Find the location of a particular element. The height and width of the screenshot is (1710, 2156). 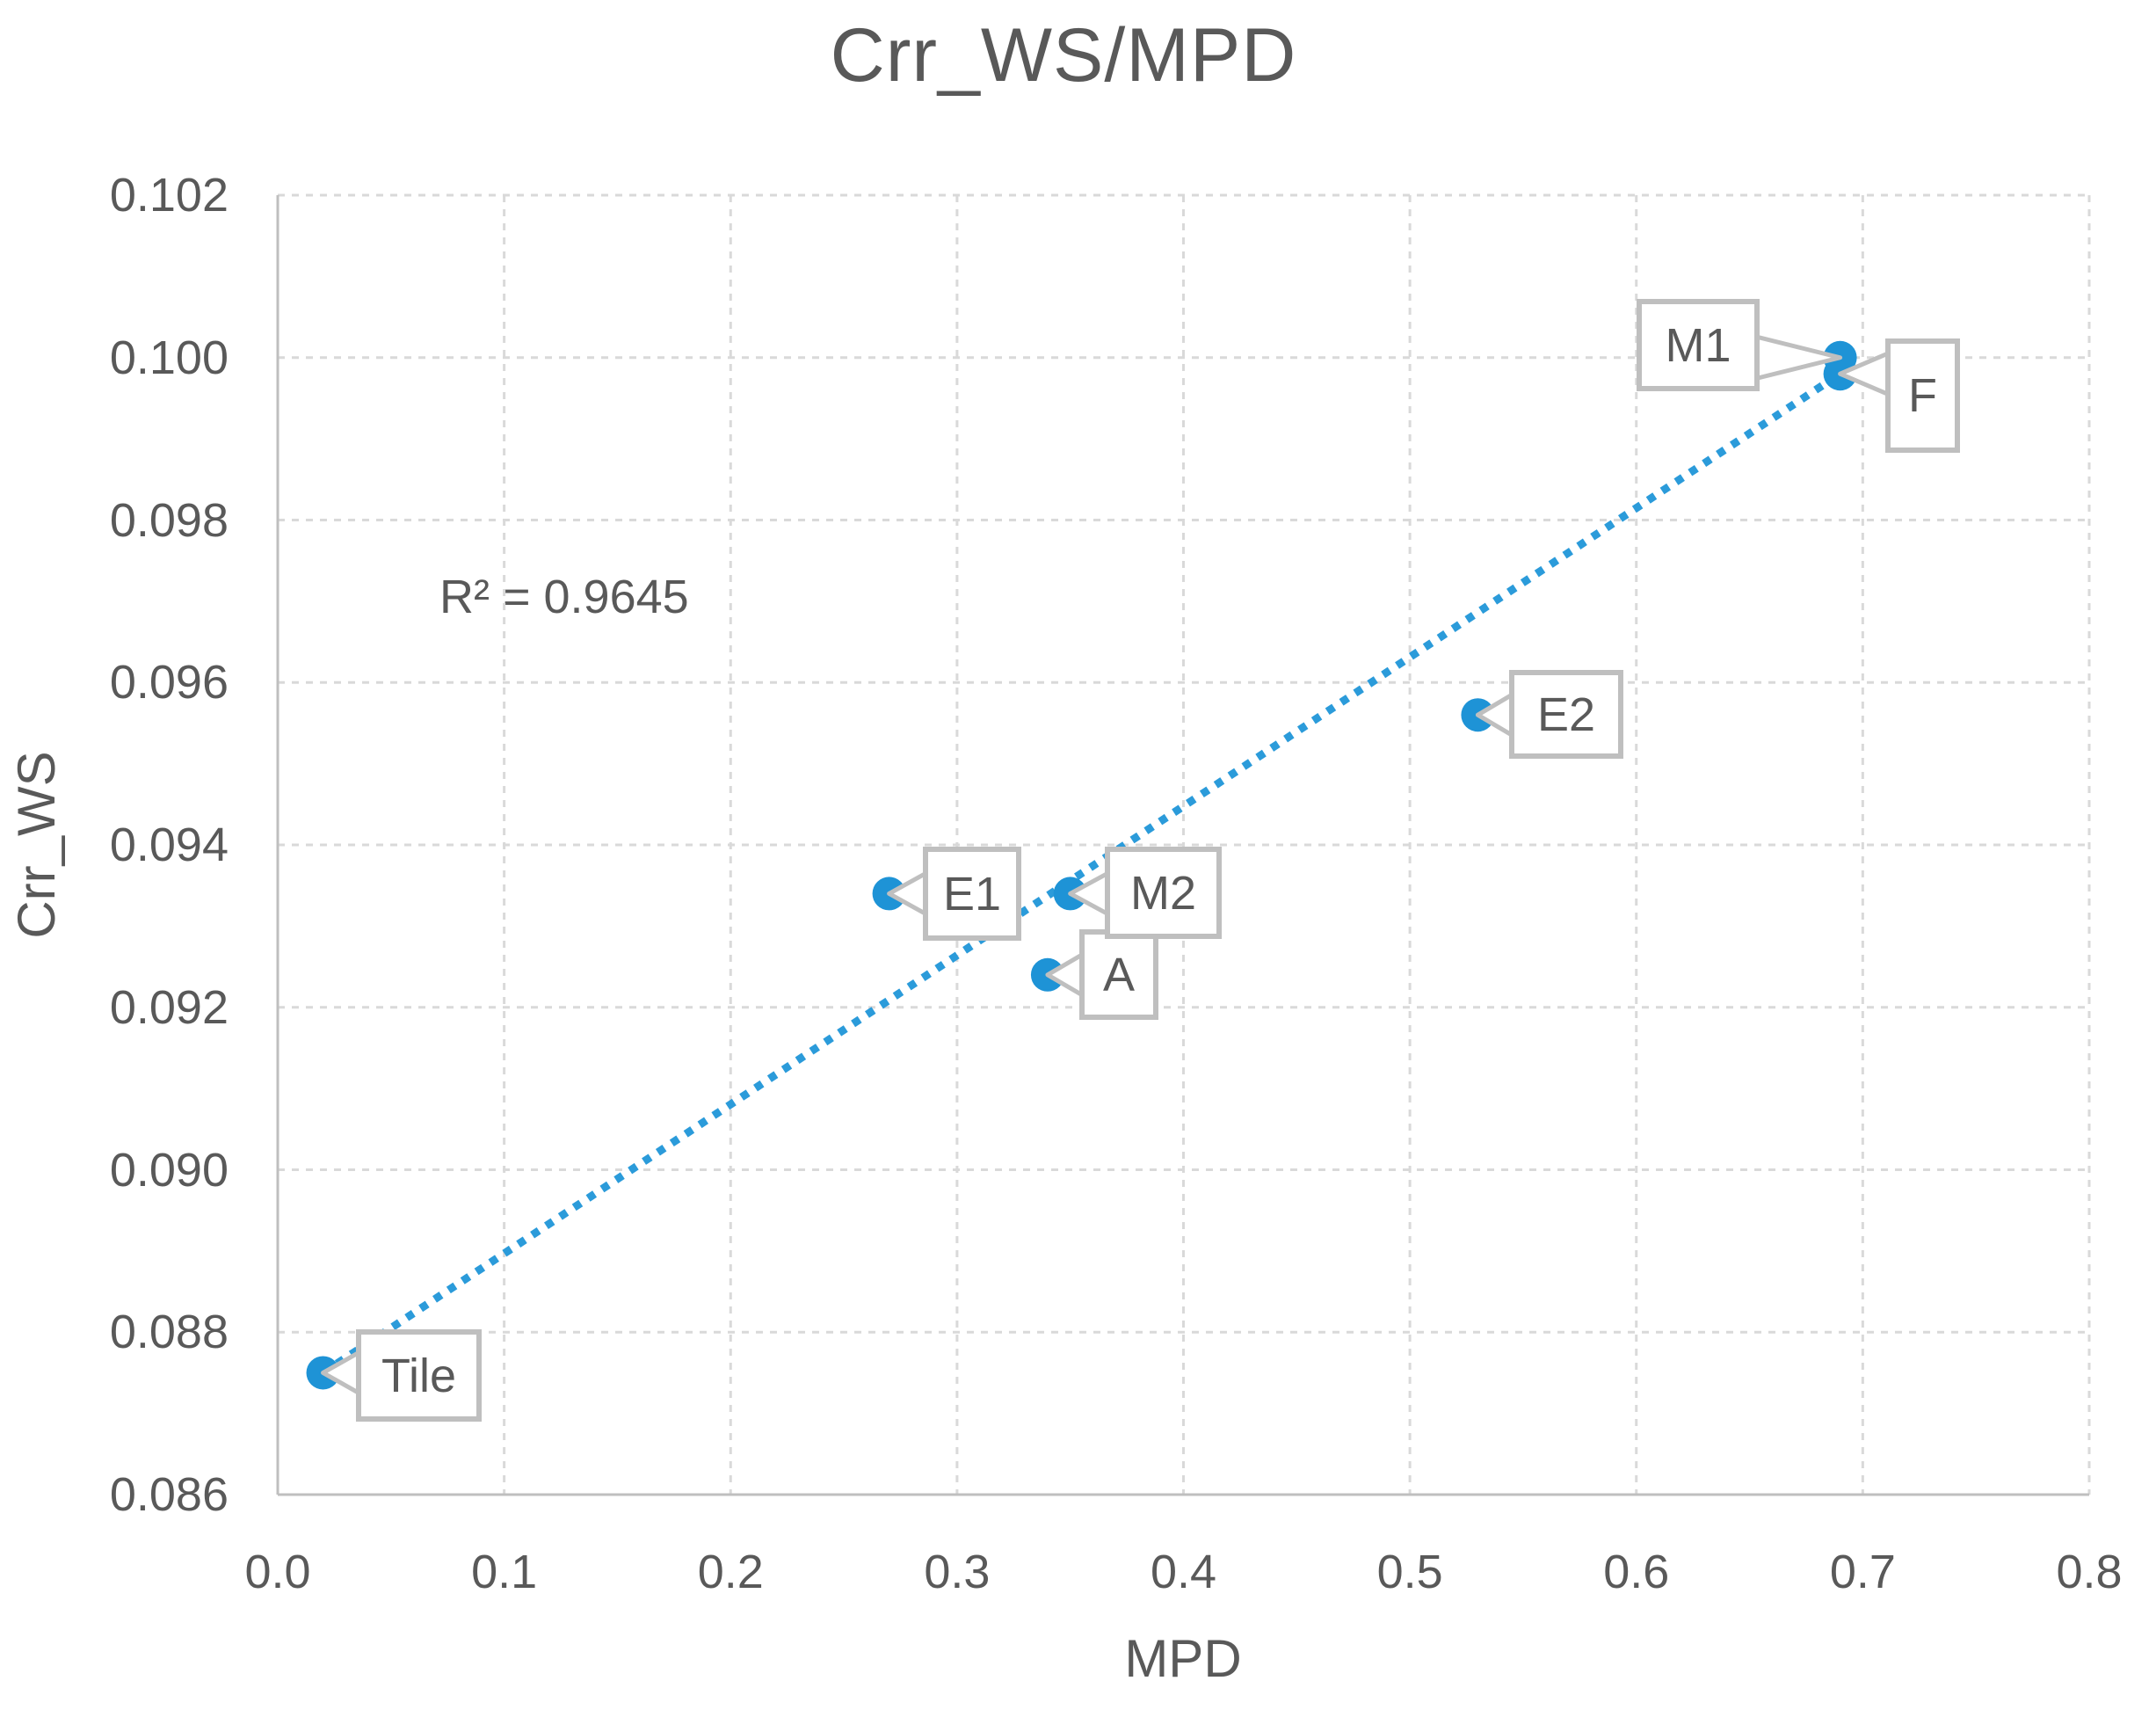

y-tick-label-0.090: 0.090 is located at coordinates (169, 1170).